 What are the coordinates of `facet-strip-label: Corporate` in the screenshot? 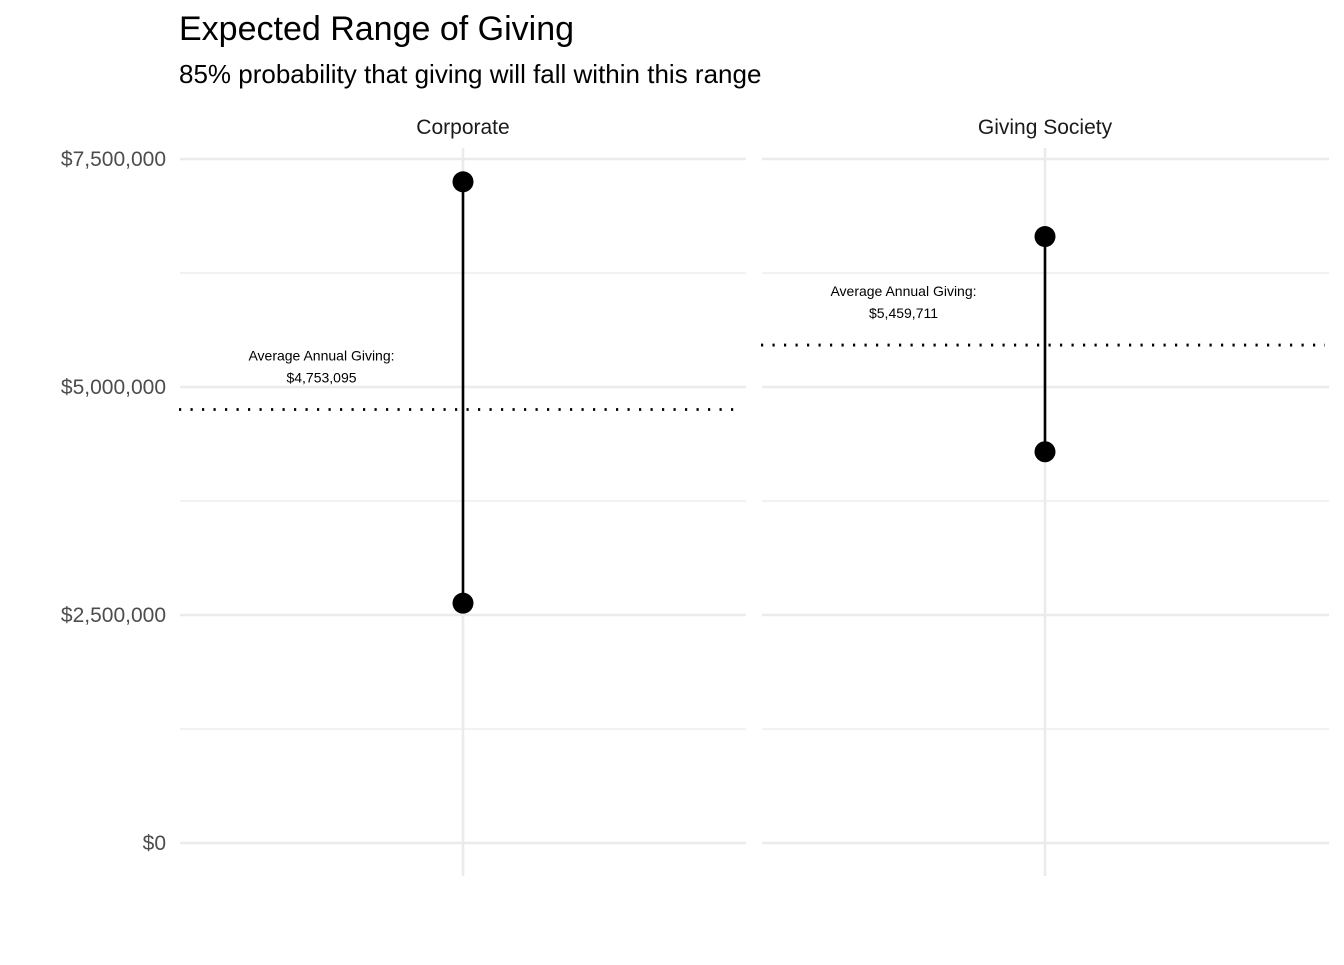 It's located at (462, 127).